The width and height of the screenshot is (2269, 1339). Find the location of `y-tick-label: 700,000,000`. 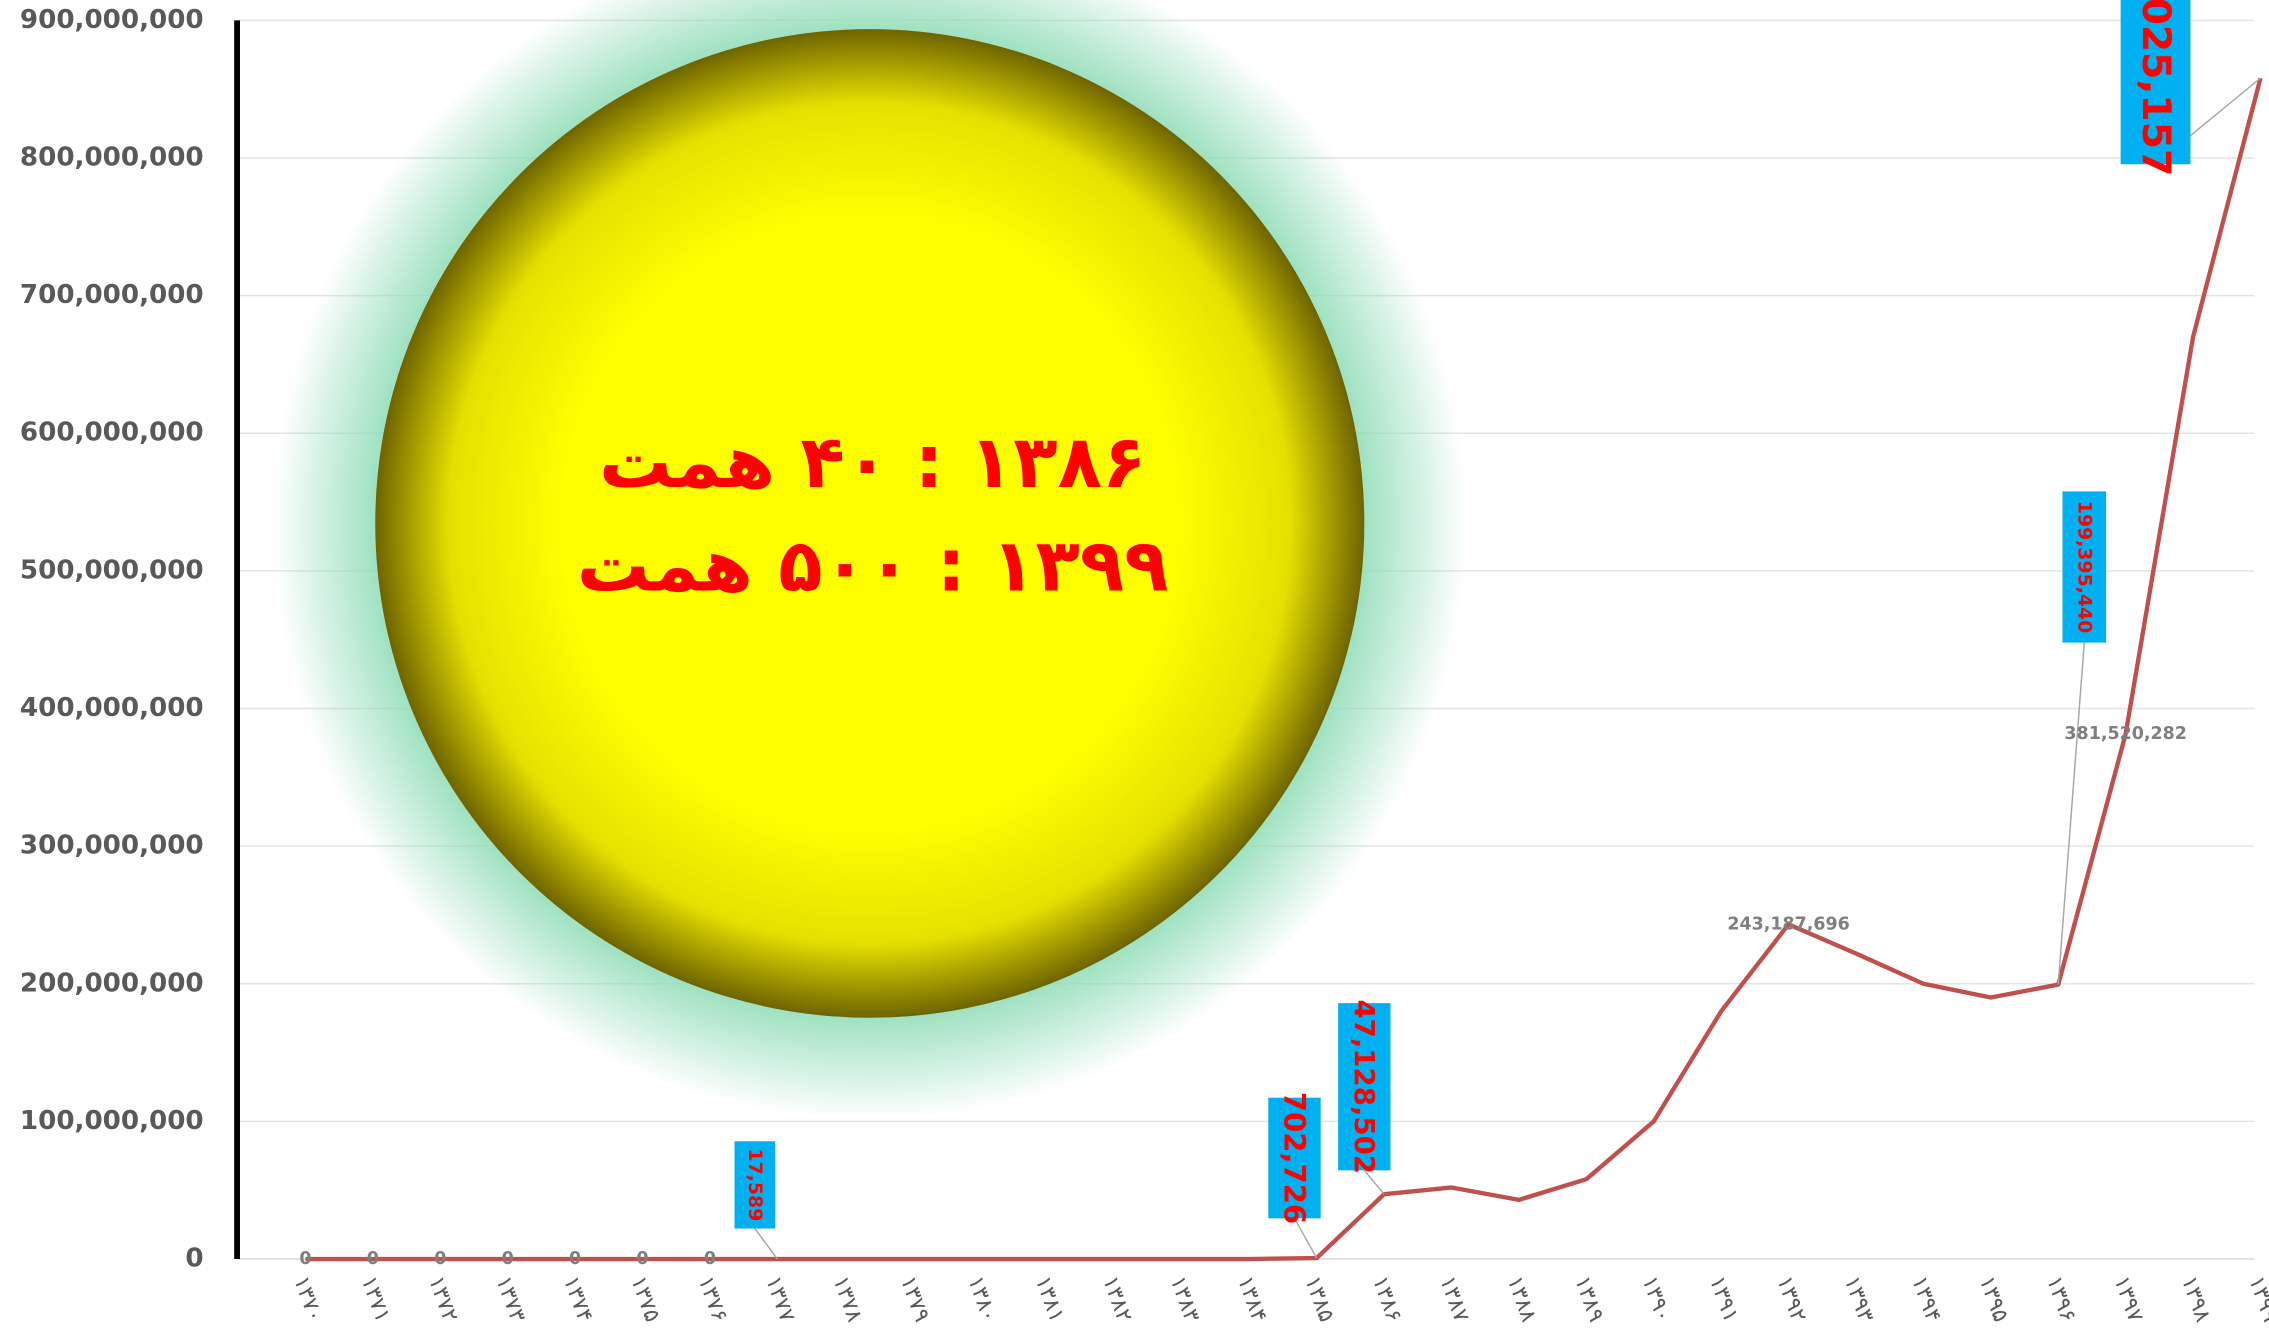

y-tick-label: 700,000,000 is located at coordinates (112, 295).